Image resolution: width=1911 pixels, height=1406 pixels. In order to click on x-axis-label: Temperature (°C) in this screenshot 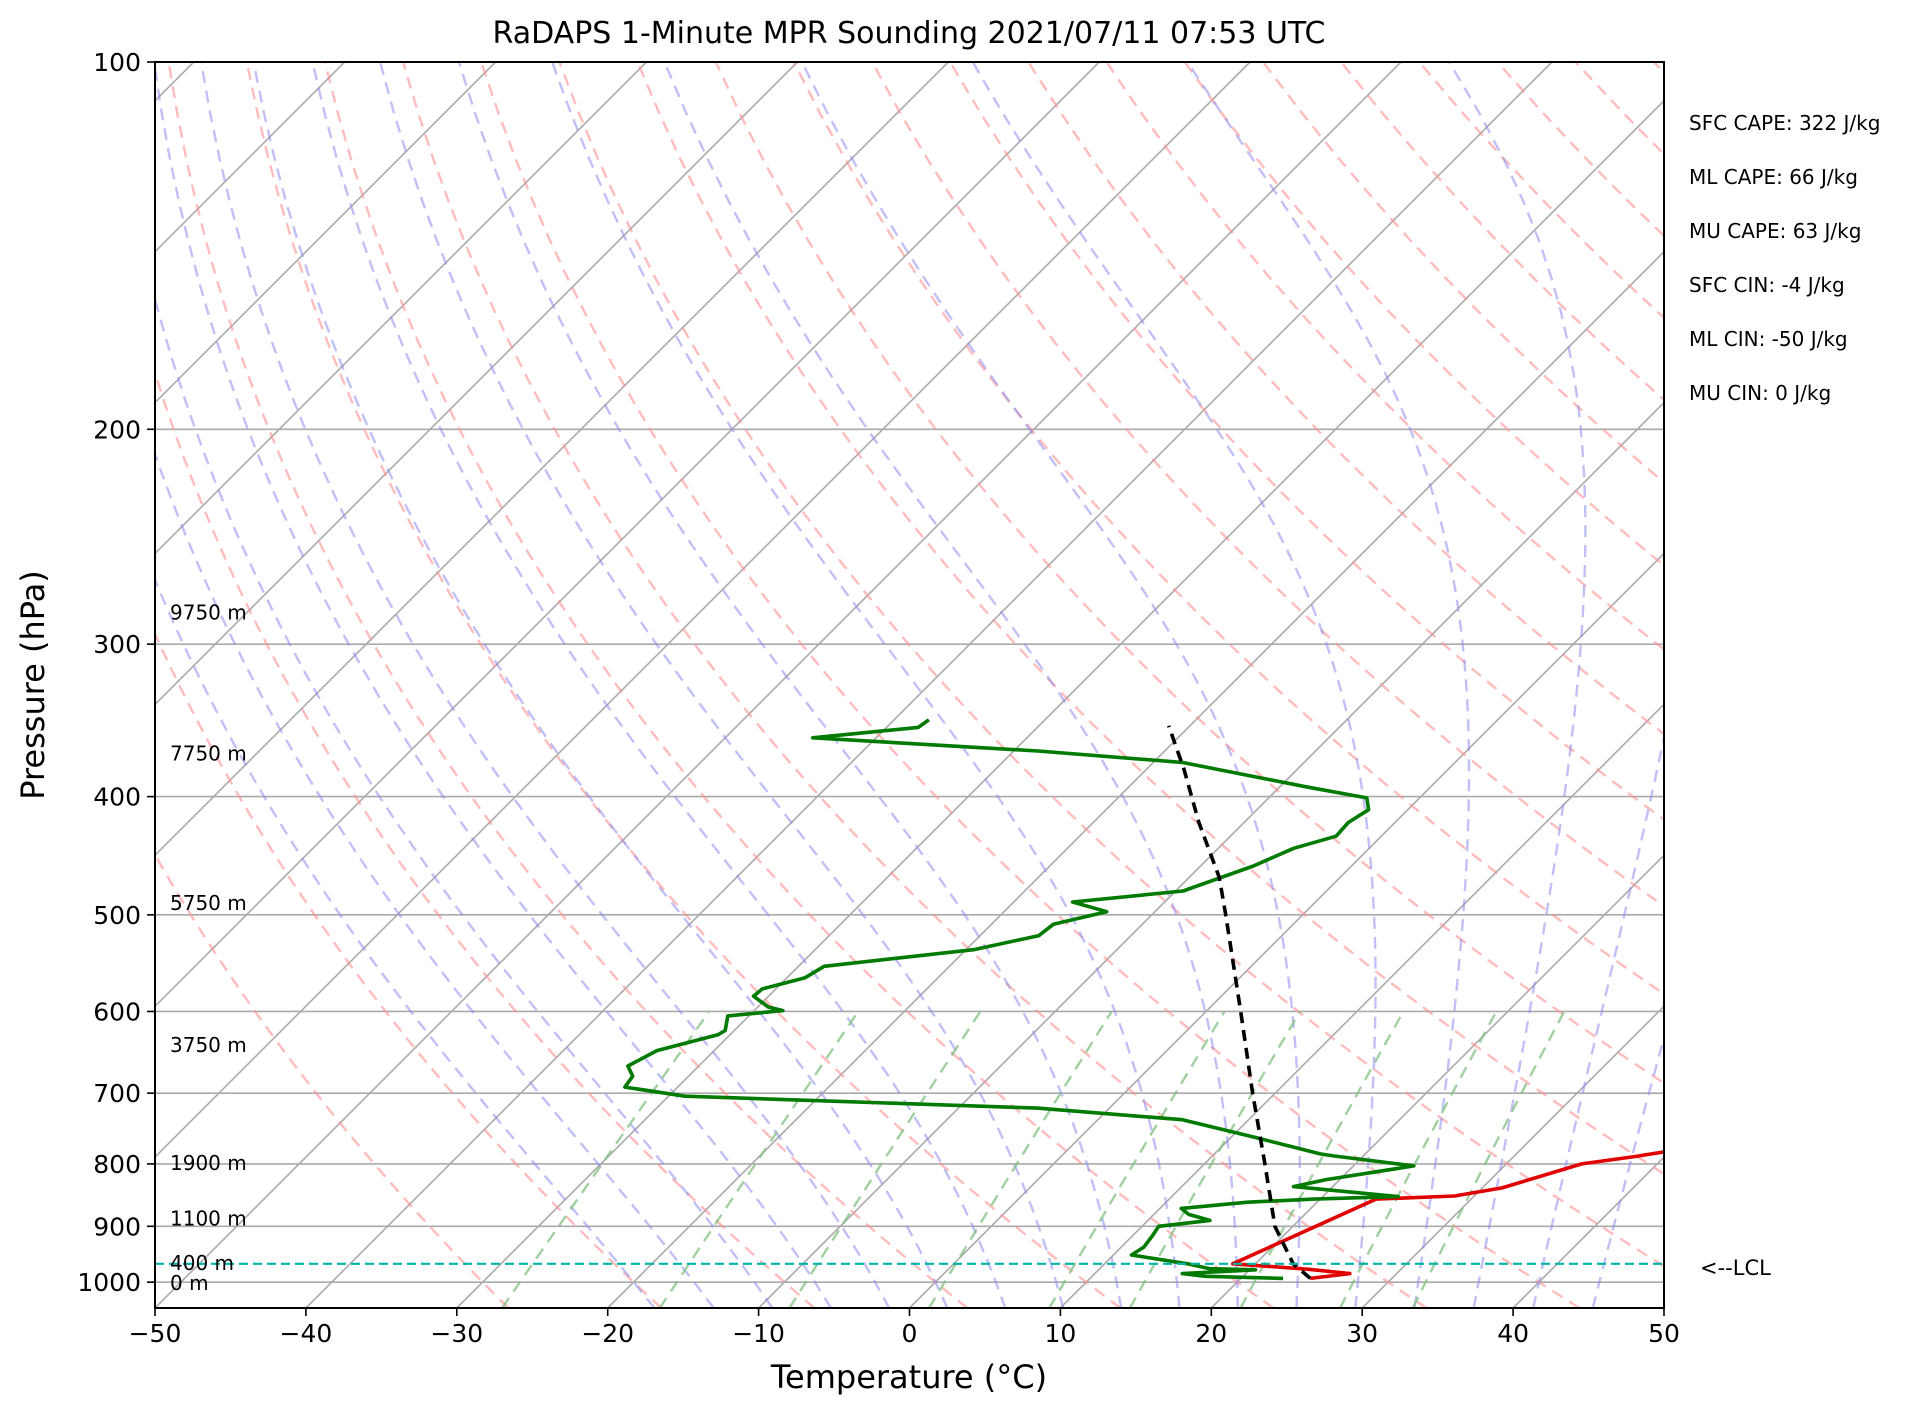, I will do `click(908, 1377)`.